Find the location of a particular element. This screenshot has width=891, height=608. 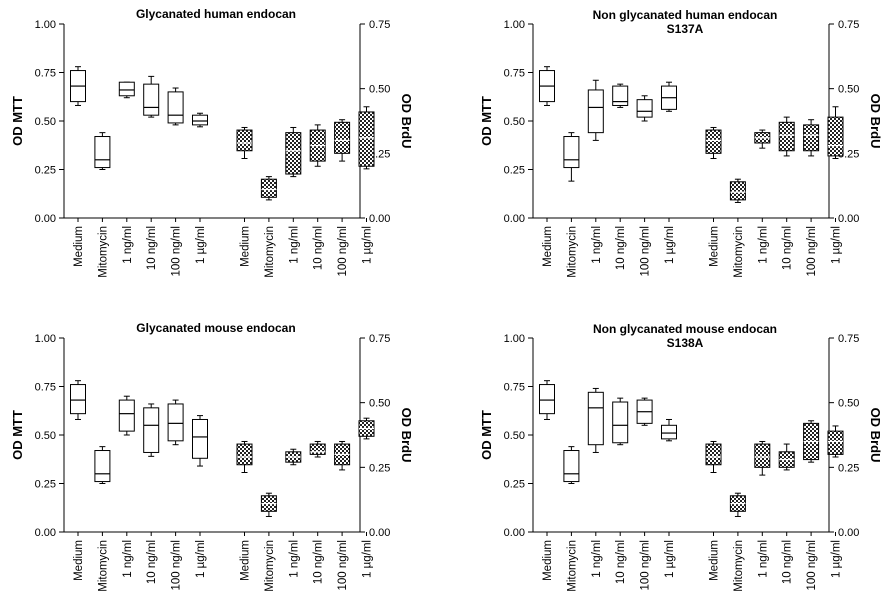

panel-subtitle: S138A is located at coordinates (685, 343).